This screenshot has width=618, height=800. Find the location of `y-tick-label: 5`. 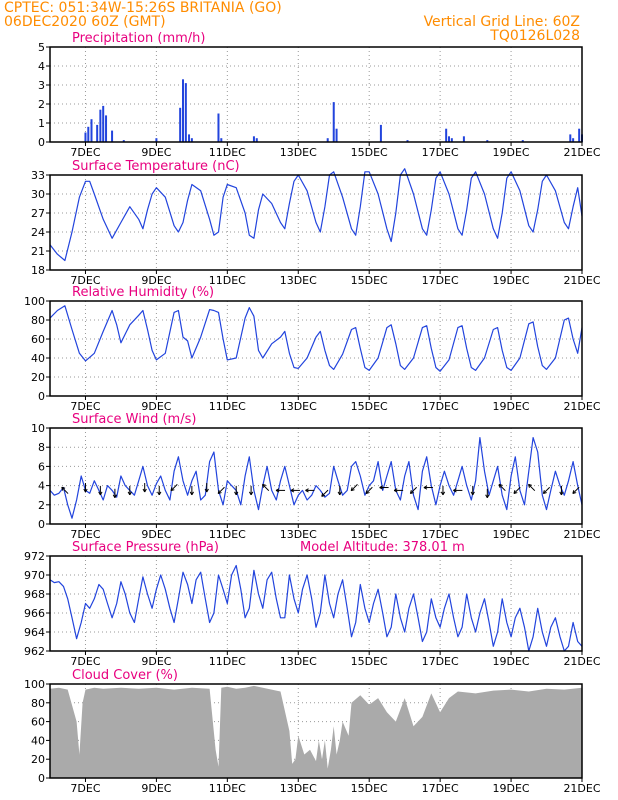

y-tick-label: 5 is located at coordinates (41, 47).